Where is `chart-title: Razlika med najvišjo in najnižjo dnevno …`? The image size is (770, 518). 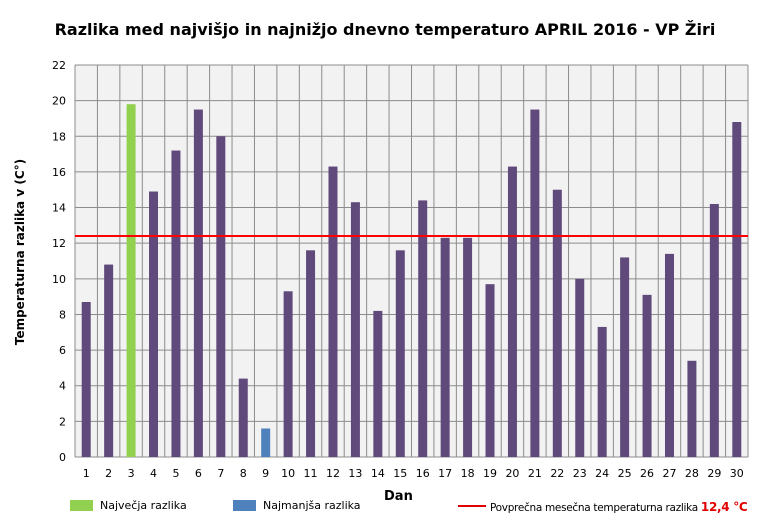 chart-title: Razlika med najvišjo in najnižjo dnevno … is located at coordinates (385, 29).